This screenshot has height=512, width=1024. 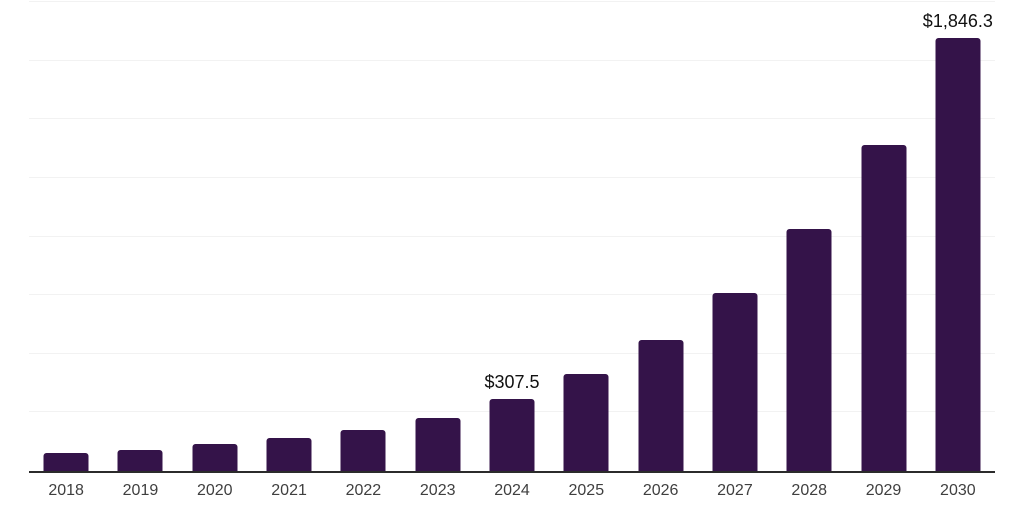 I want to click on bar-2030, so click(x=958, y=254).